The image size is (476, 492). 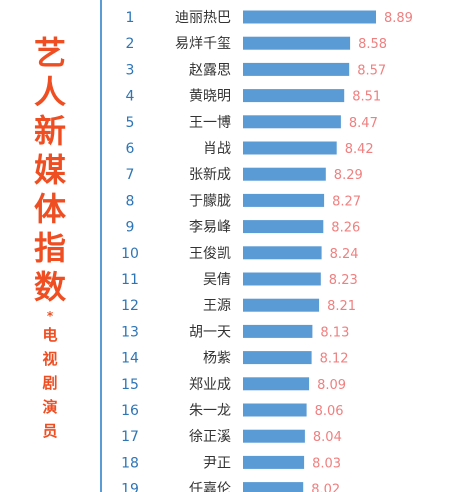 I want to click on rank-label: 9, so click(x=130, y=228).